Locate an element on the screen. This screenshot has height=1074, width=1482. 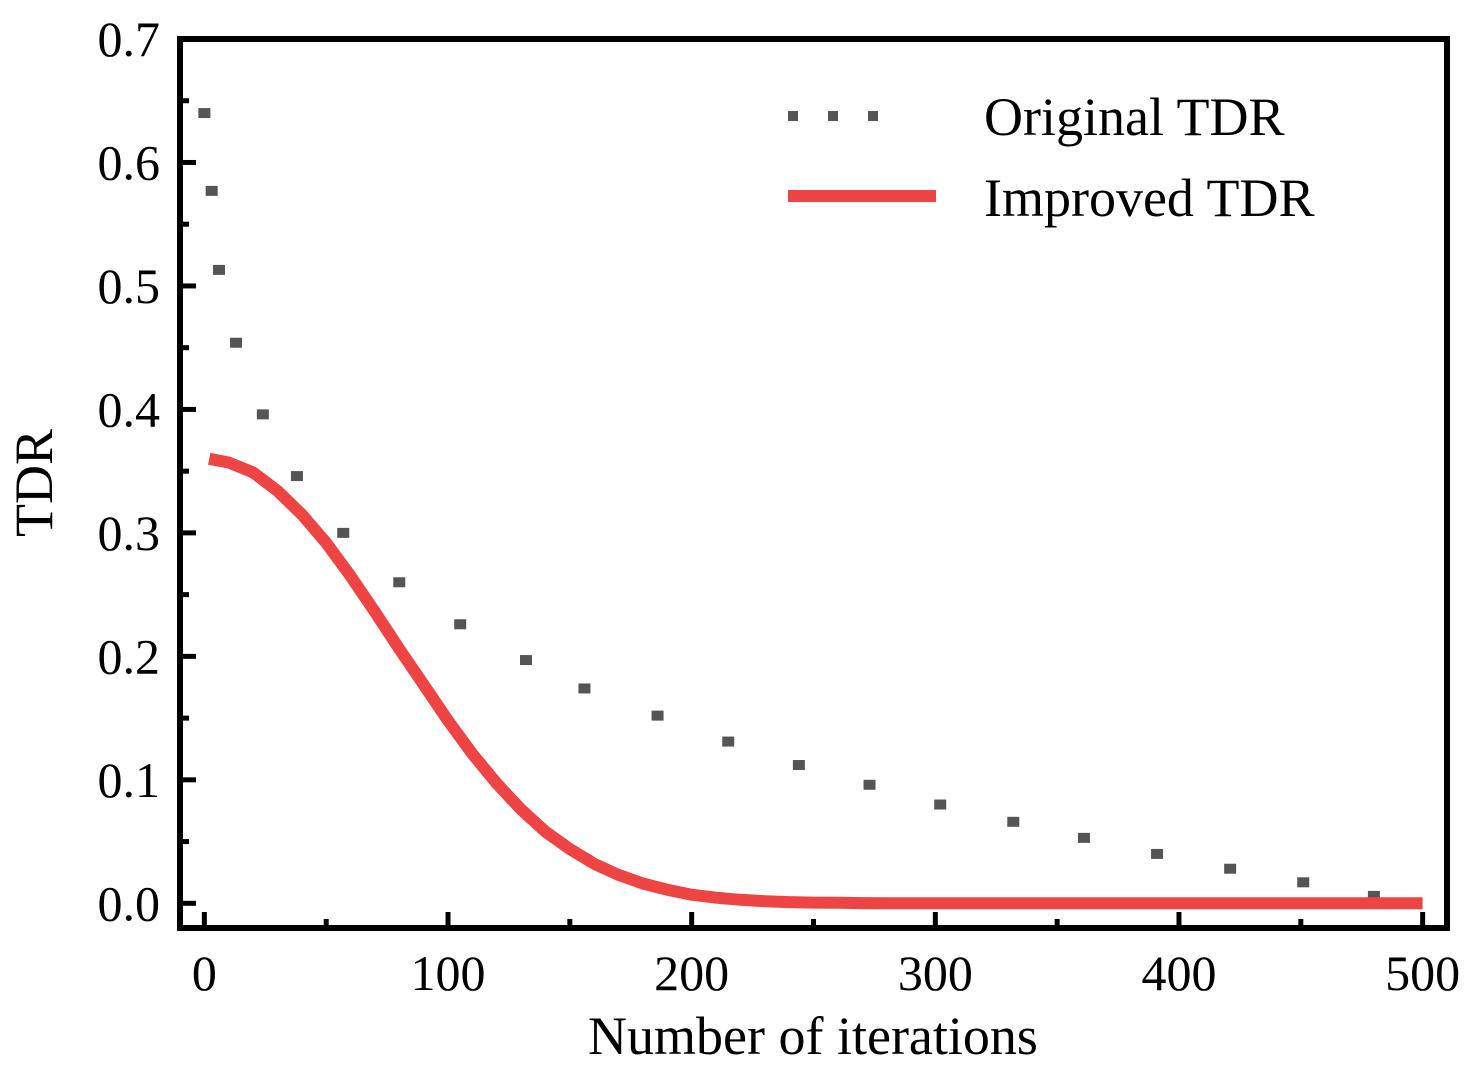
y-tick-label: 0.1 is located at coordinates (129, 780).